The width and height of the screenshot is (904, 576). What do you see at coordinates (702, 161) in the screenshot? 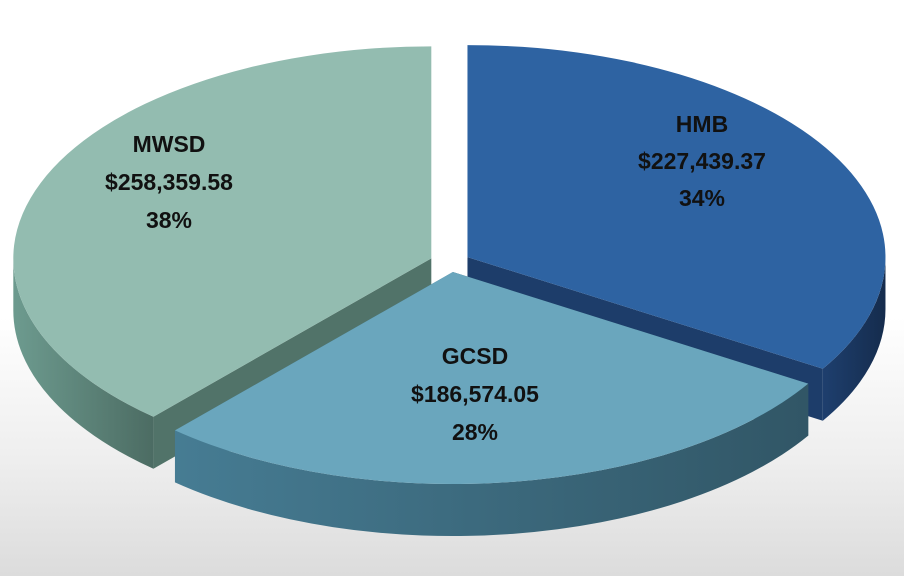
I see `slice-label-hmb-amount: $227,439.37` at bounding box center [702, 161].